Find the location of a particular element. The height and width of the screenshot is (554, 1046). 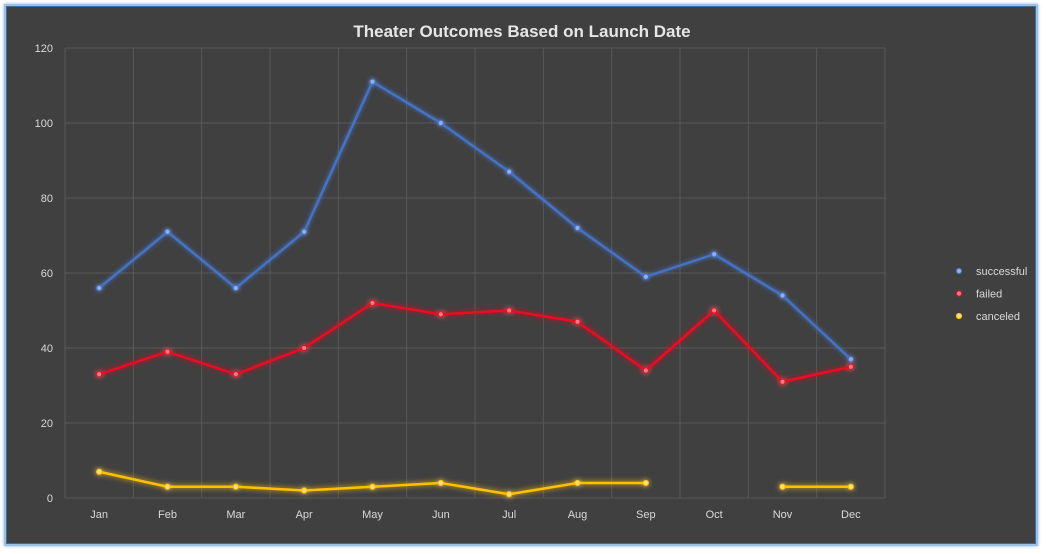

x-tick-label: Oct is located at coordinates (714, 515).